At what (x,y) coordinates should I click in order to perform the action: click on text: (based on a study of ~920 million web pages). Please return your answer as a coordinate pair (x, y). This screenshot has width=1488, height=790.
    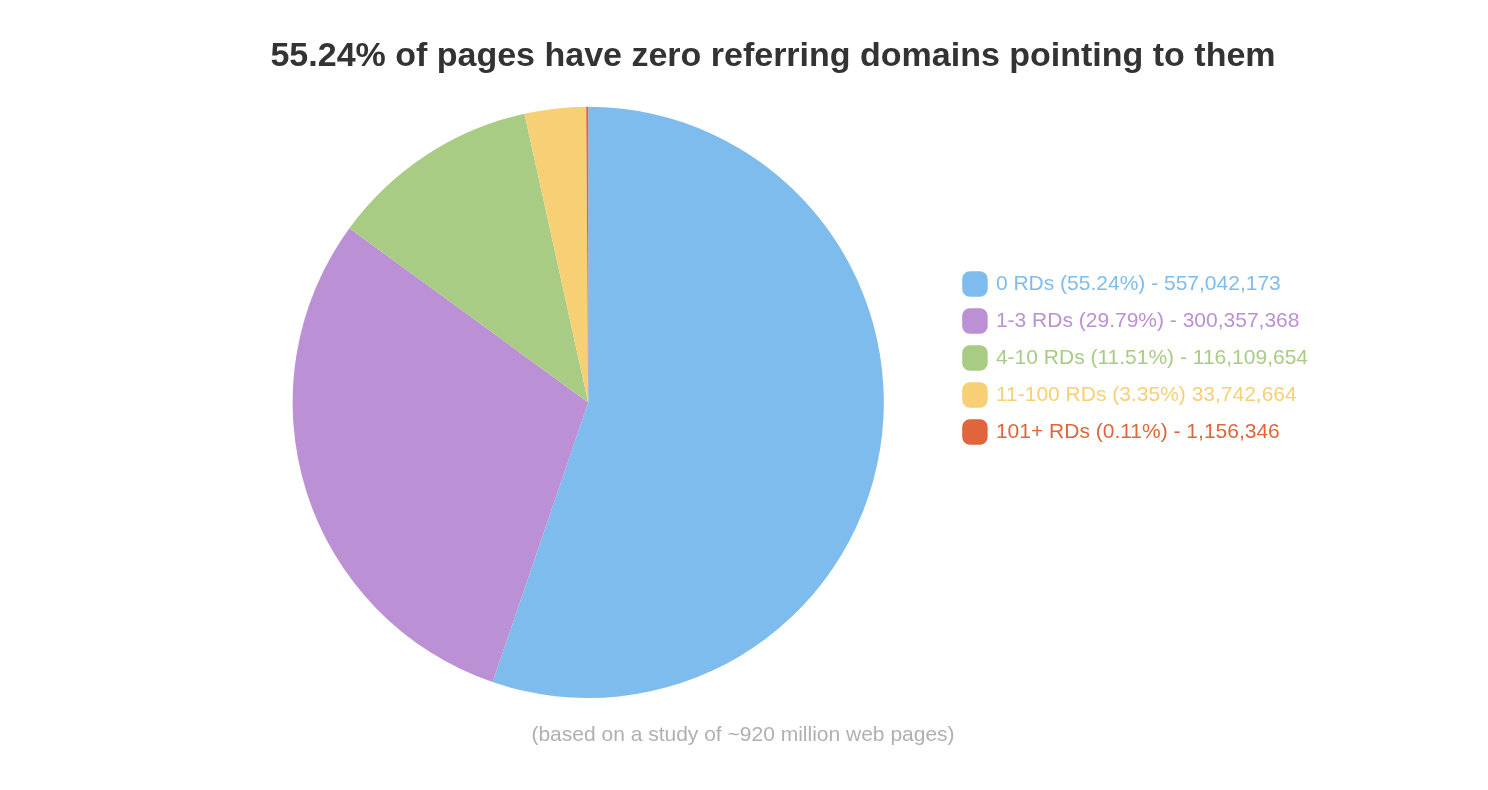
    Looking at the image, I should click on (743, 734).